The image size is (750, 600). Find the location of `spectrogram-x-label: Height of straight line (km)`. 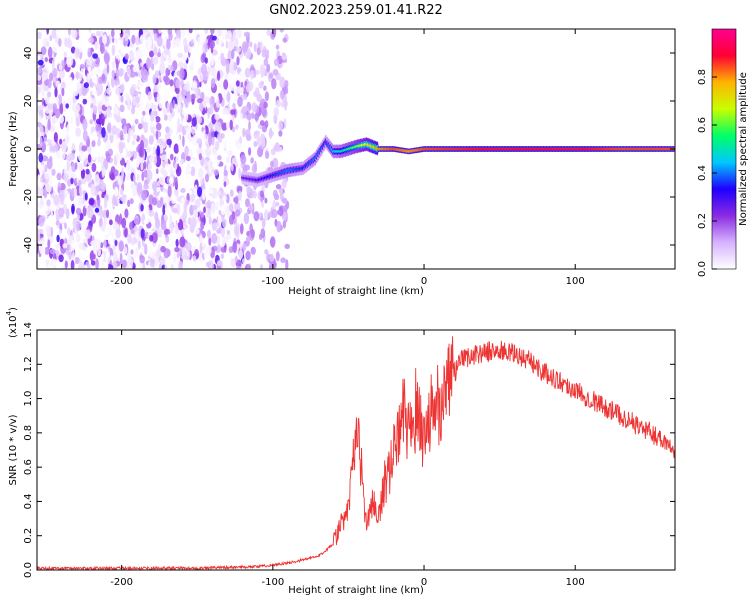

spectrogram-x-label: Height of straight line (km) is located at coordinates (356, 291).